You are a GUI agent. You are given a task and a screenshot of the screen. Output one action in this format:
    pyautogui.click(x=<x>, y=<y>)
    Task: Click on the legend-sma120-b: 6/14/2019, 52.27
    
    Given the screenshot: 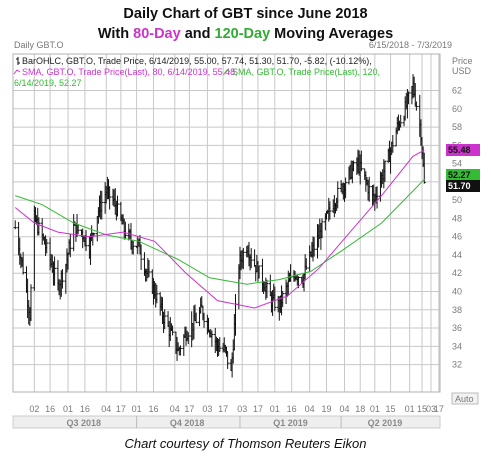 What is the action you would take?
    pyautogui.click(x=48, y=83)
    